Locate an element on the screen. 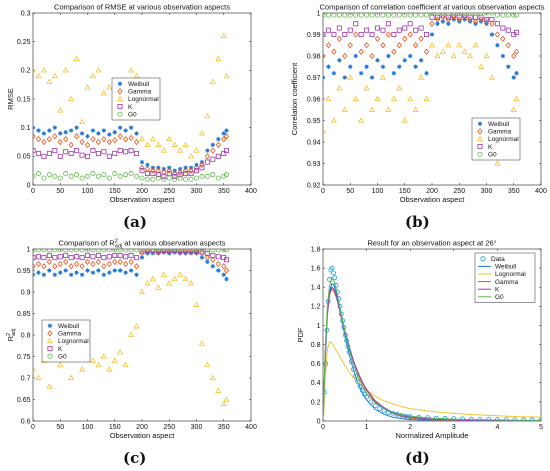 This screenshot has height=471, width=550. legend-label-d-0: Data is located at coordinates (498, 259).